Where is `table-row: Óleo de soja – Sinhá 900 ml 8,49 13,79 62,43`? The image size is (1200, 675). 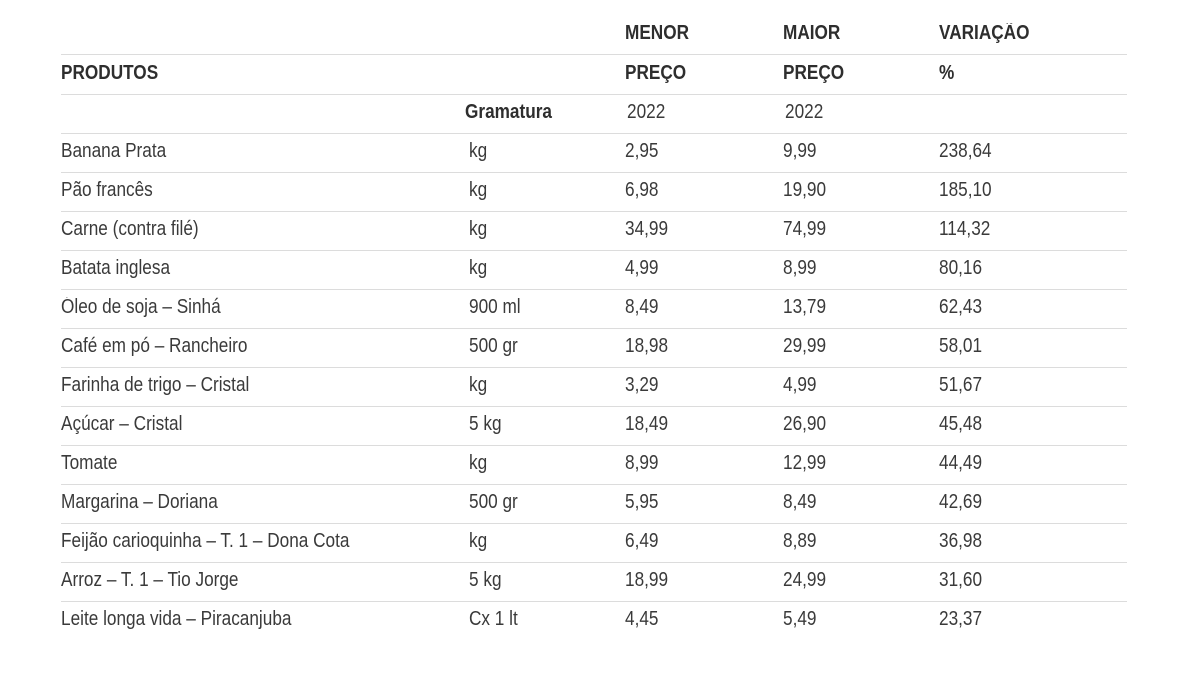
table-row: Óleo de soja – Sinhá 900 ml 8,49 13,79 62,43 is located at coordinates (594, 309).